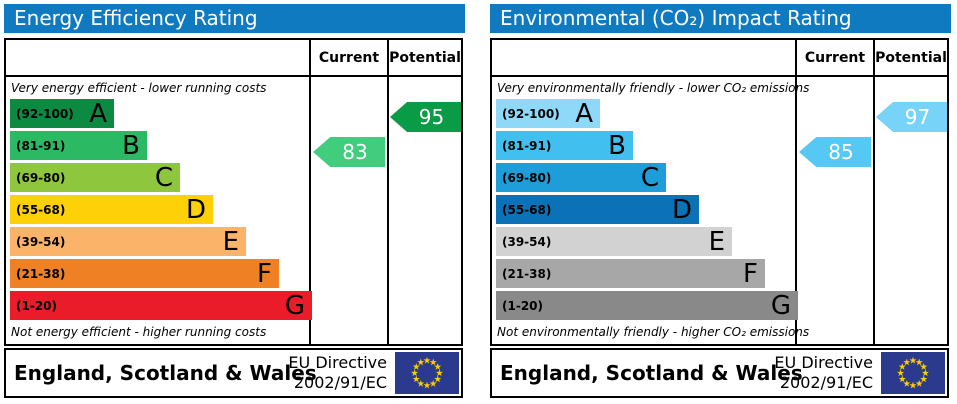  Describe the element at coordinates (835, 152) in the screenshot. I see `current-rating-arrow: 85` at that location.